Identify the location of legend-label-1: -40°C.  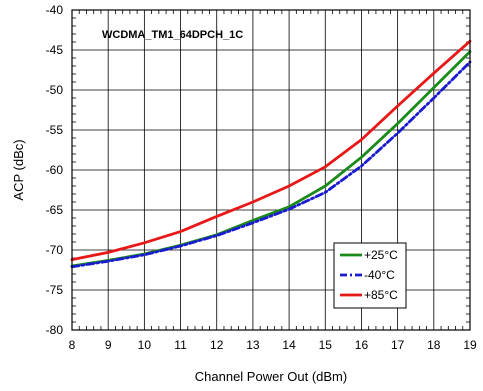
(379, 275).